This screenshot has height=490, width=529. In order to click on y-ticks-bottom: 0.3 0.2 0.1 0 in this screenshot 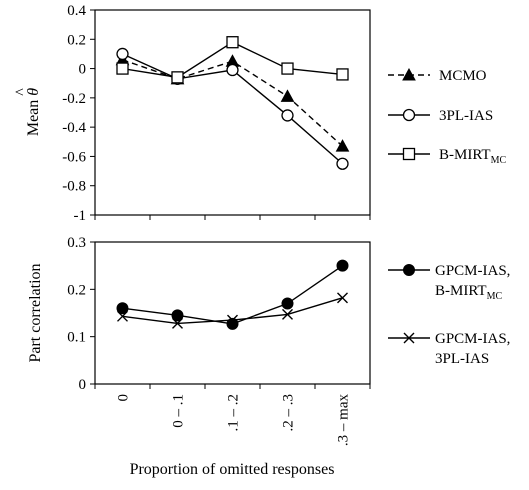, I will do `click(81, 314)`.